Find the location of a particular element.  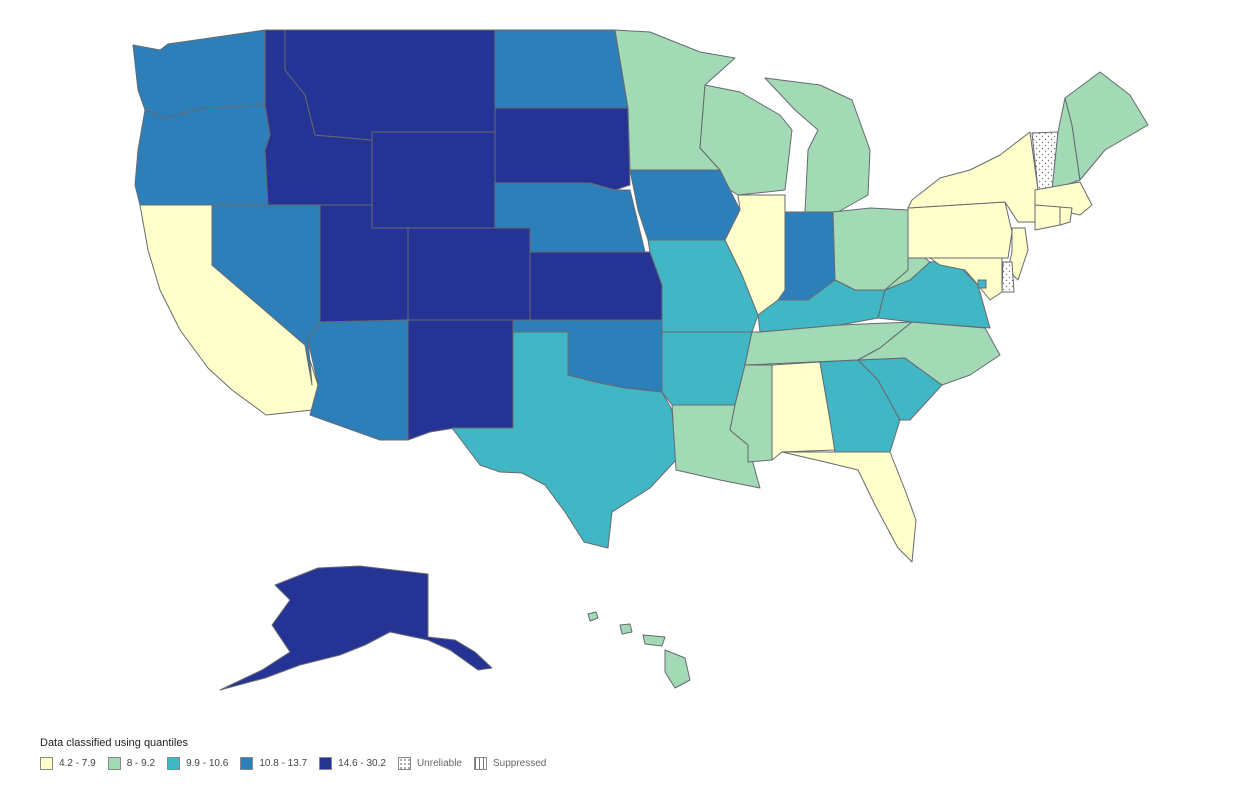

legend-item-class-1: 4.2 - 7.9 is located at coordinates (68, 763).